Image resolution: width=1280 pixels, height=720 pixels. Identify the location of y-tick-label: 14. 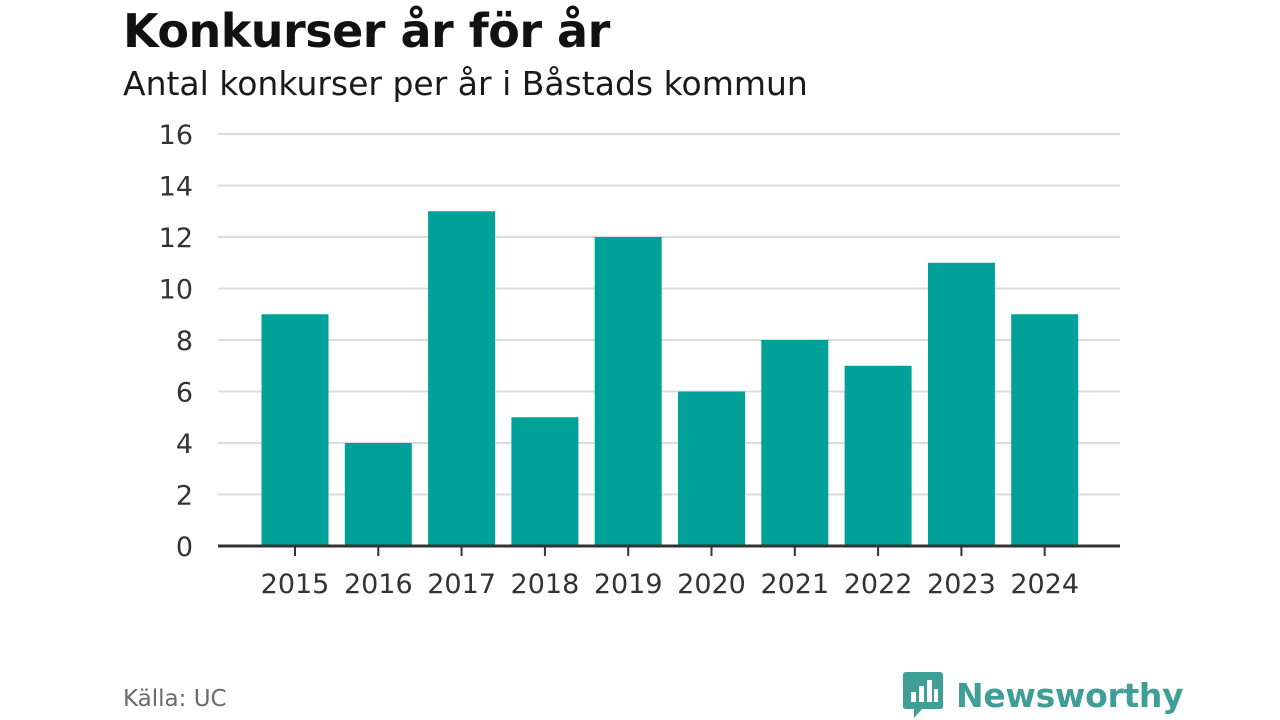
(176, 187).